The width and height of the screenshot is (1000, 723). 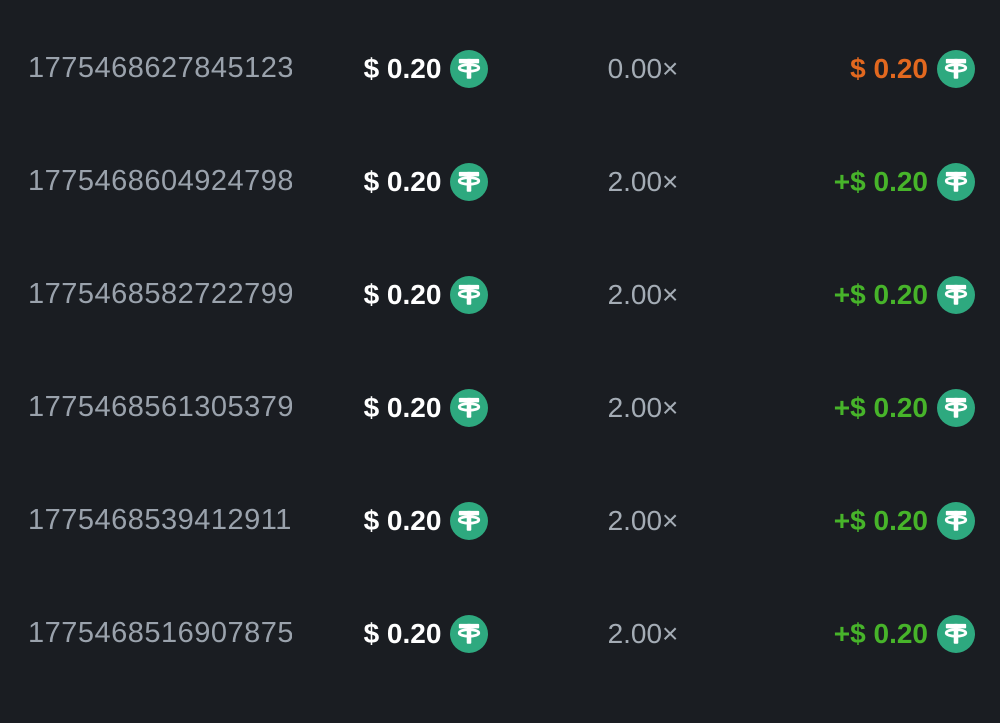 I want to click on bet-id: 17754685613053793, so click(x=160, y=407).